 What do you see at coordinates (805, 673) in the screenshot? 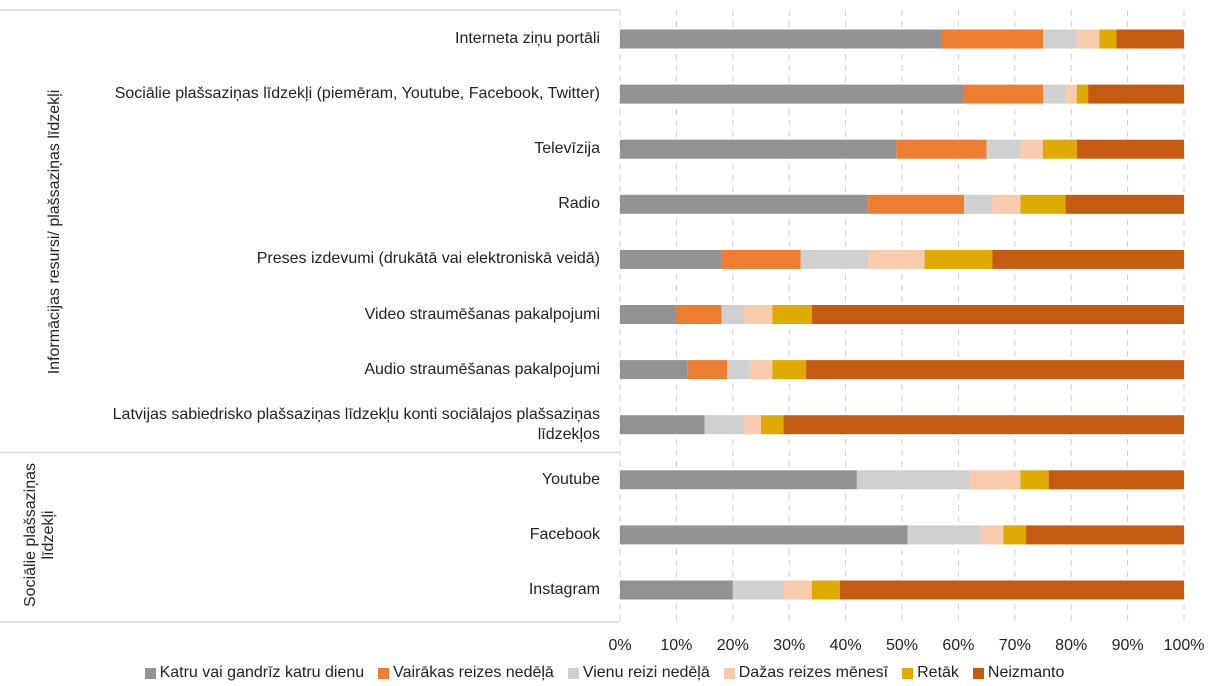
I see `legend-item: Dažas reizes mēnesī` at bounding box center [805, 673].